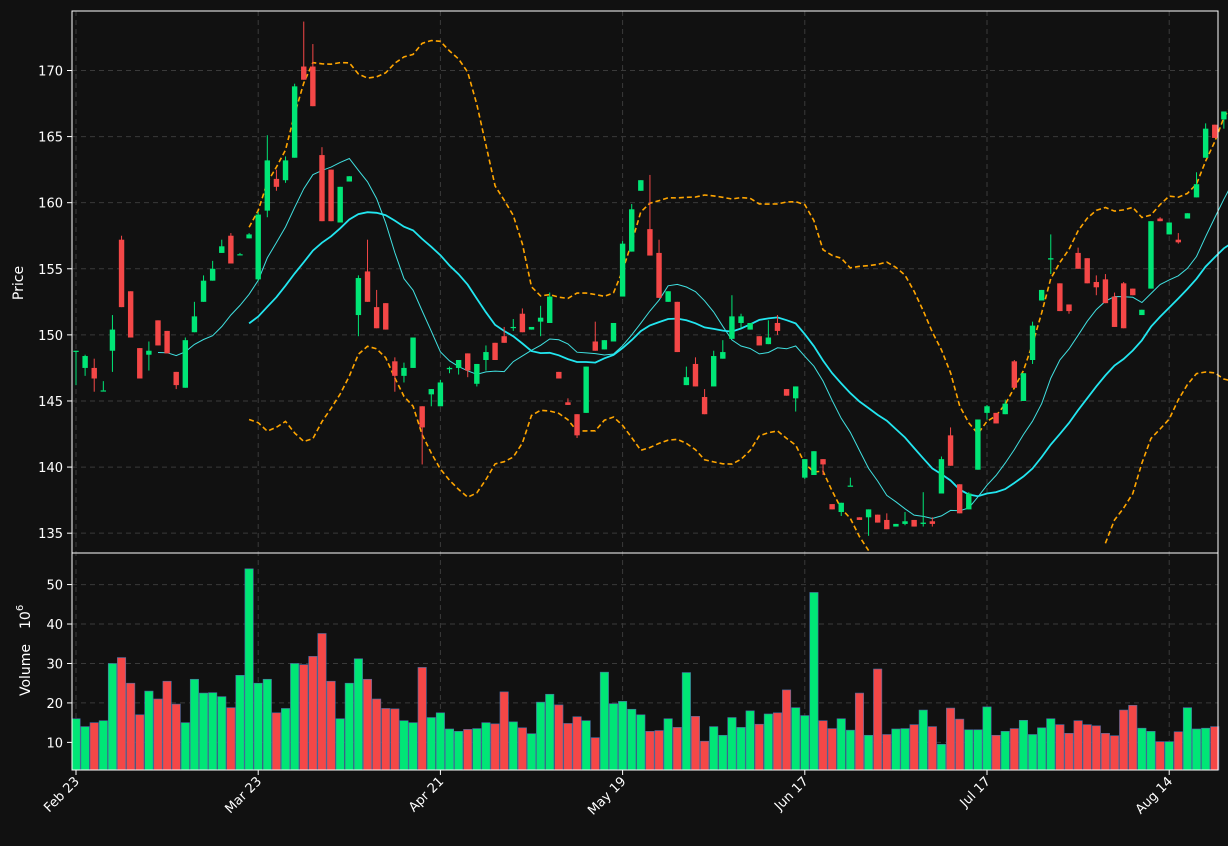 The image size is (1228, 846). What do you see at coordinates (50, 402) in the screenshot?
I see `price-tick-label: 145` at bounding box center [50, 402].